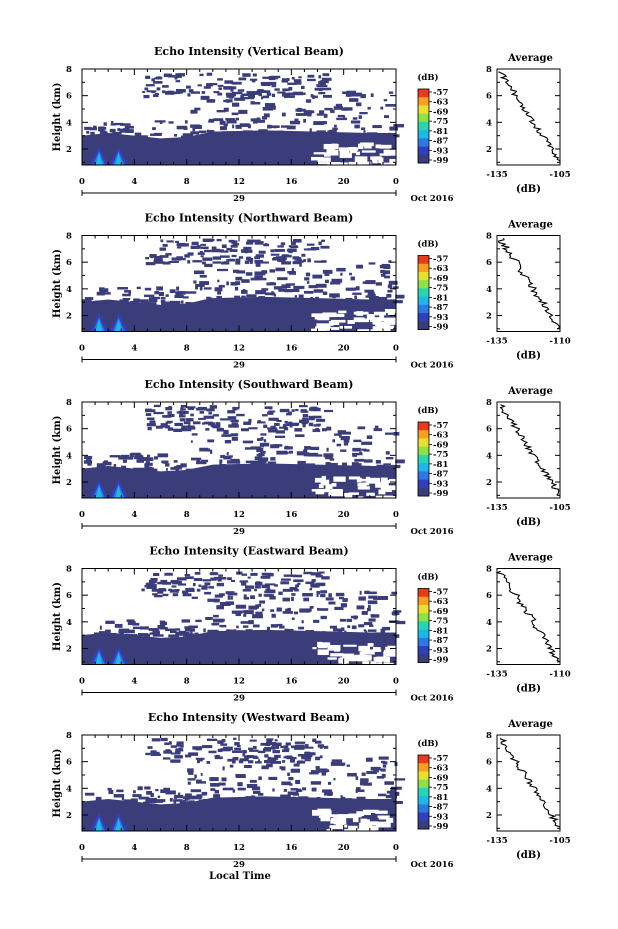  Describe the element at coordinates (496, 675) in the screenshot. I see `profile-x-tick-label: -135` at that location.